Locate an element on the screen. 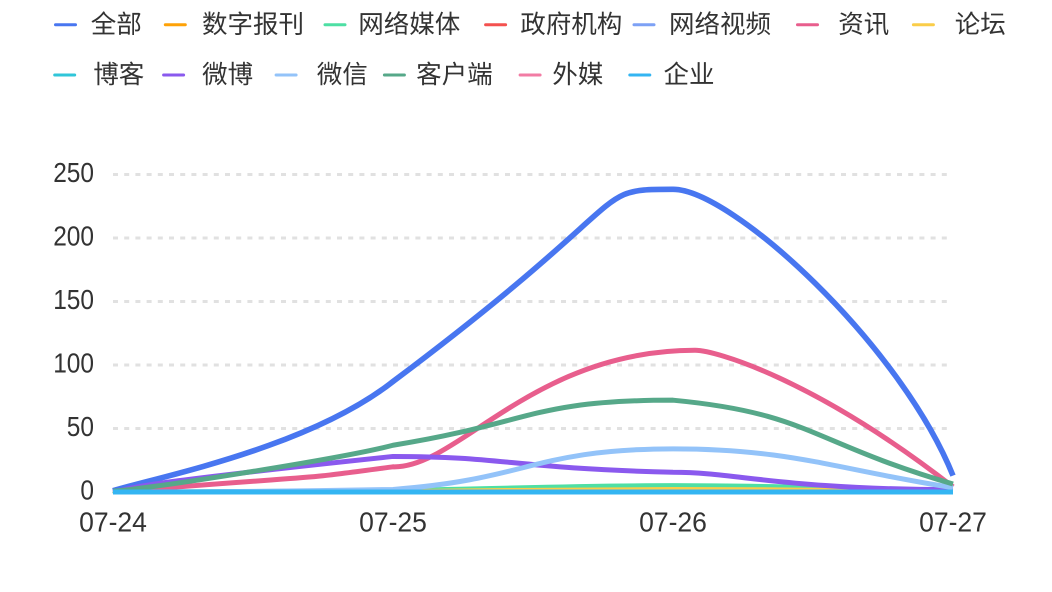  svg-text: 250 is located at coordinates (73, 172).